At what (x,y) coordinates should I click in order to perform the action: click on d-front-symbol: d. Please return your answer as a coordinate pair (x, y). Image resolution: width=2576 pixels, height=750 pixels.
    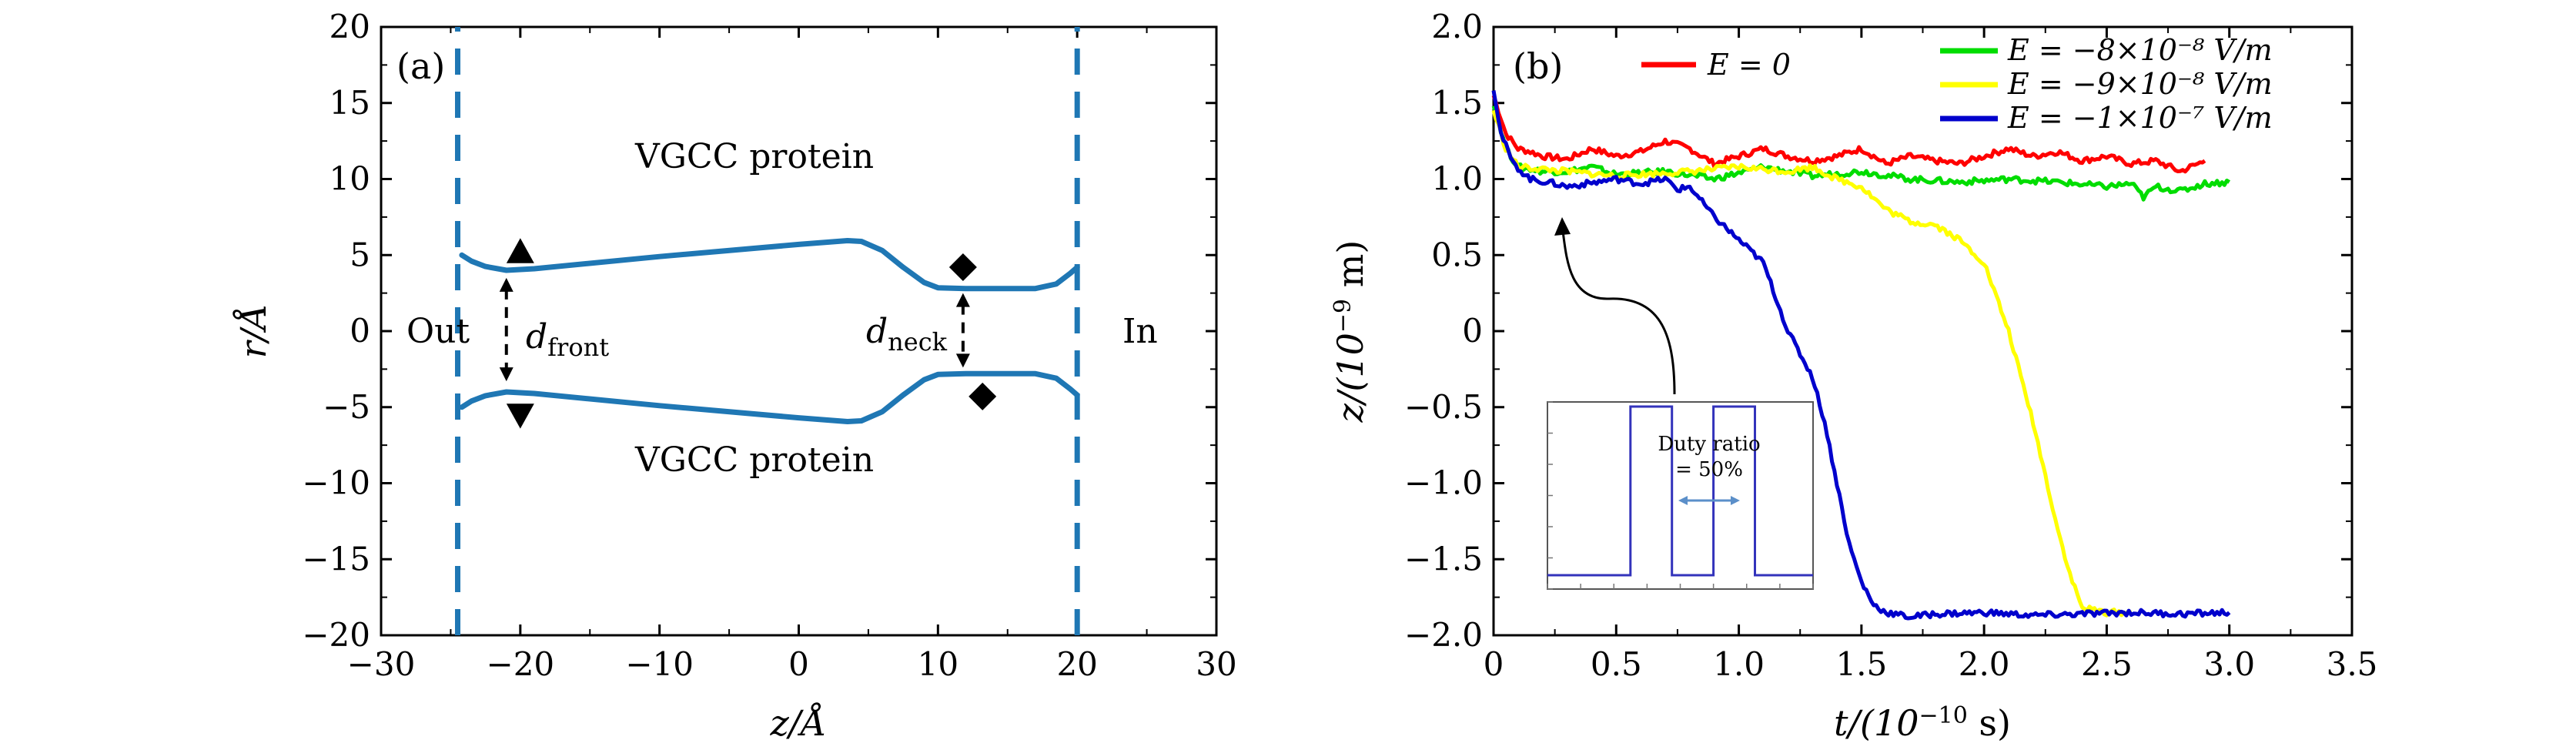
    Looking at the image, I should click on (536, 337).